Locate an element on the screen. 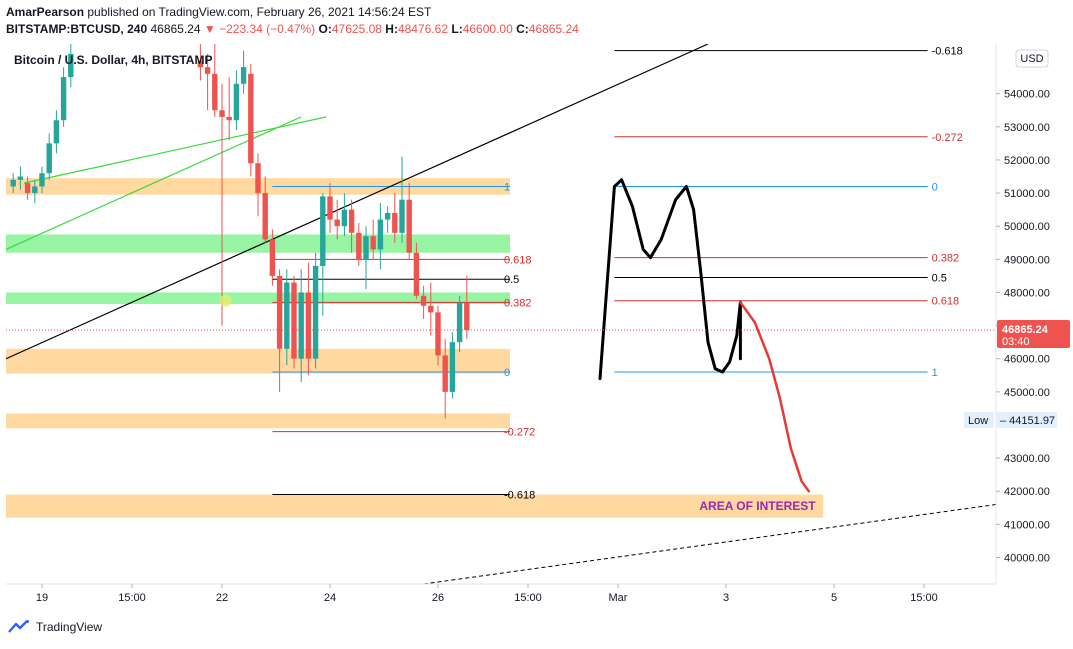 Image resolution: width=1073 pixels, height=649 pixels. last-price-badge-value: 46865.24 is located at coordinates (1025, 330).